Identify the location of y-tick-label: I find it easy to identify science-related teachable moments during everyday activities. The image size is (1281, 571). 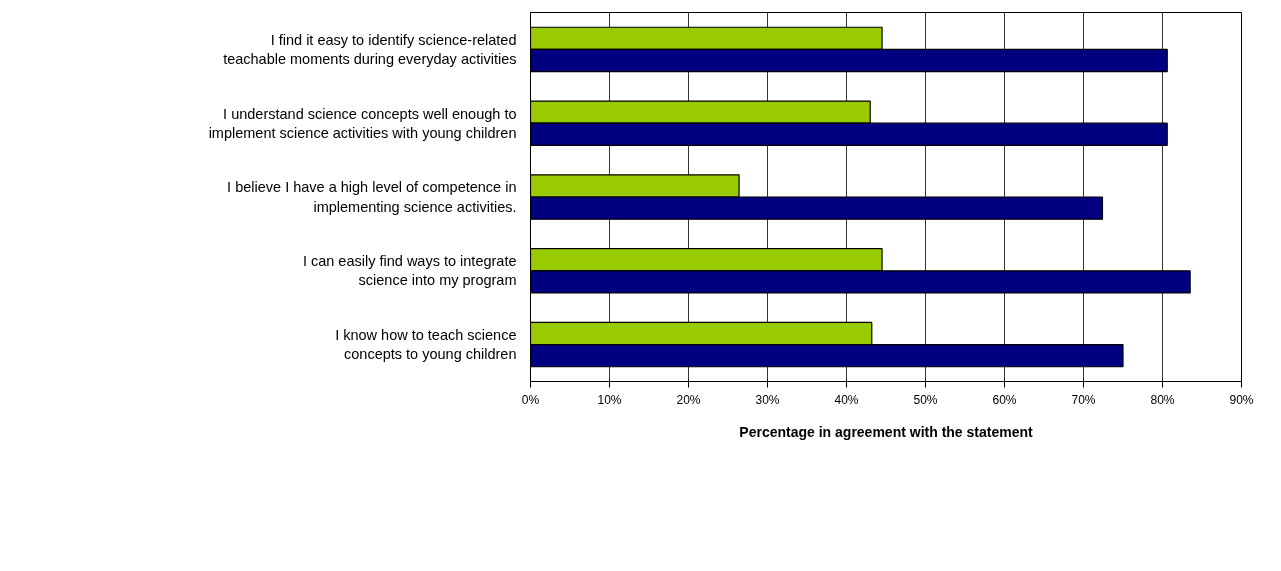
(370, 49).